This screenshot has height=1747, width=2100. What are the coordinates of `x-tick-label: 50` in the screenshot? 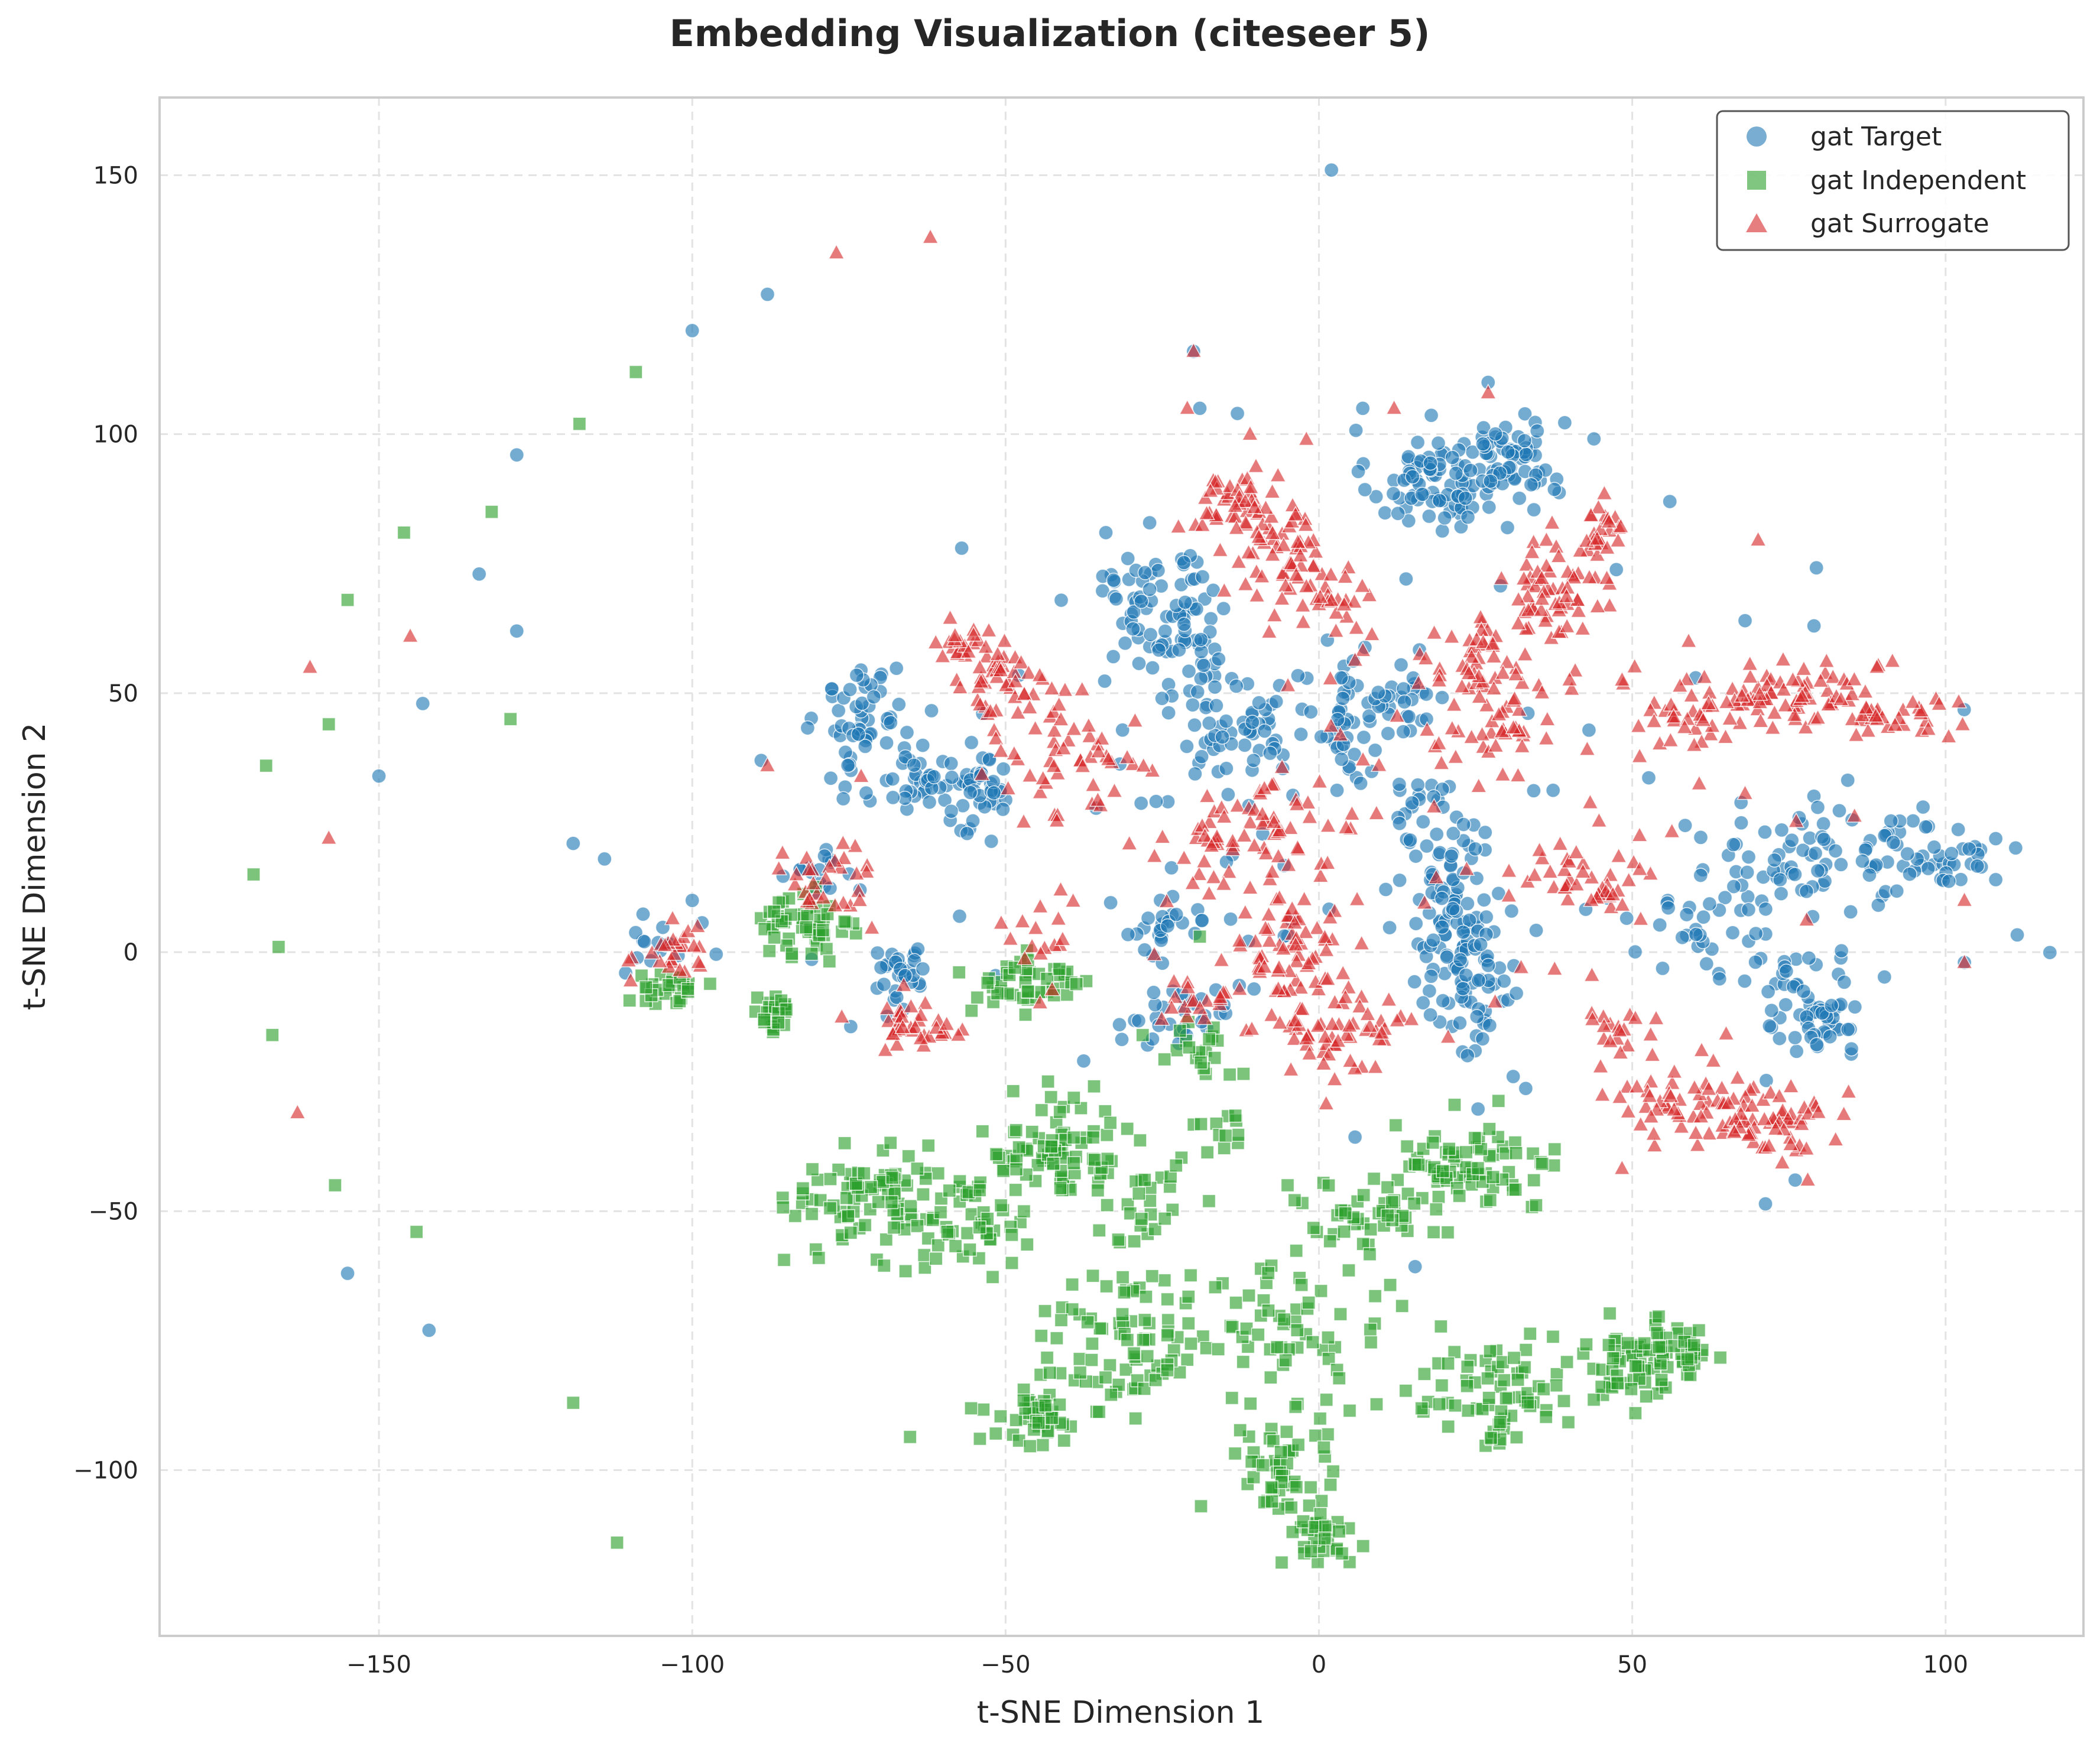 It's located at (1632, 1664).